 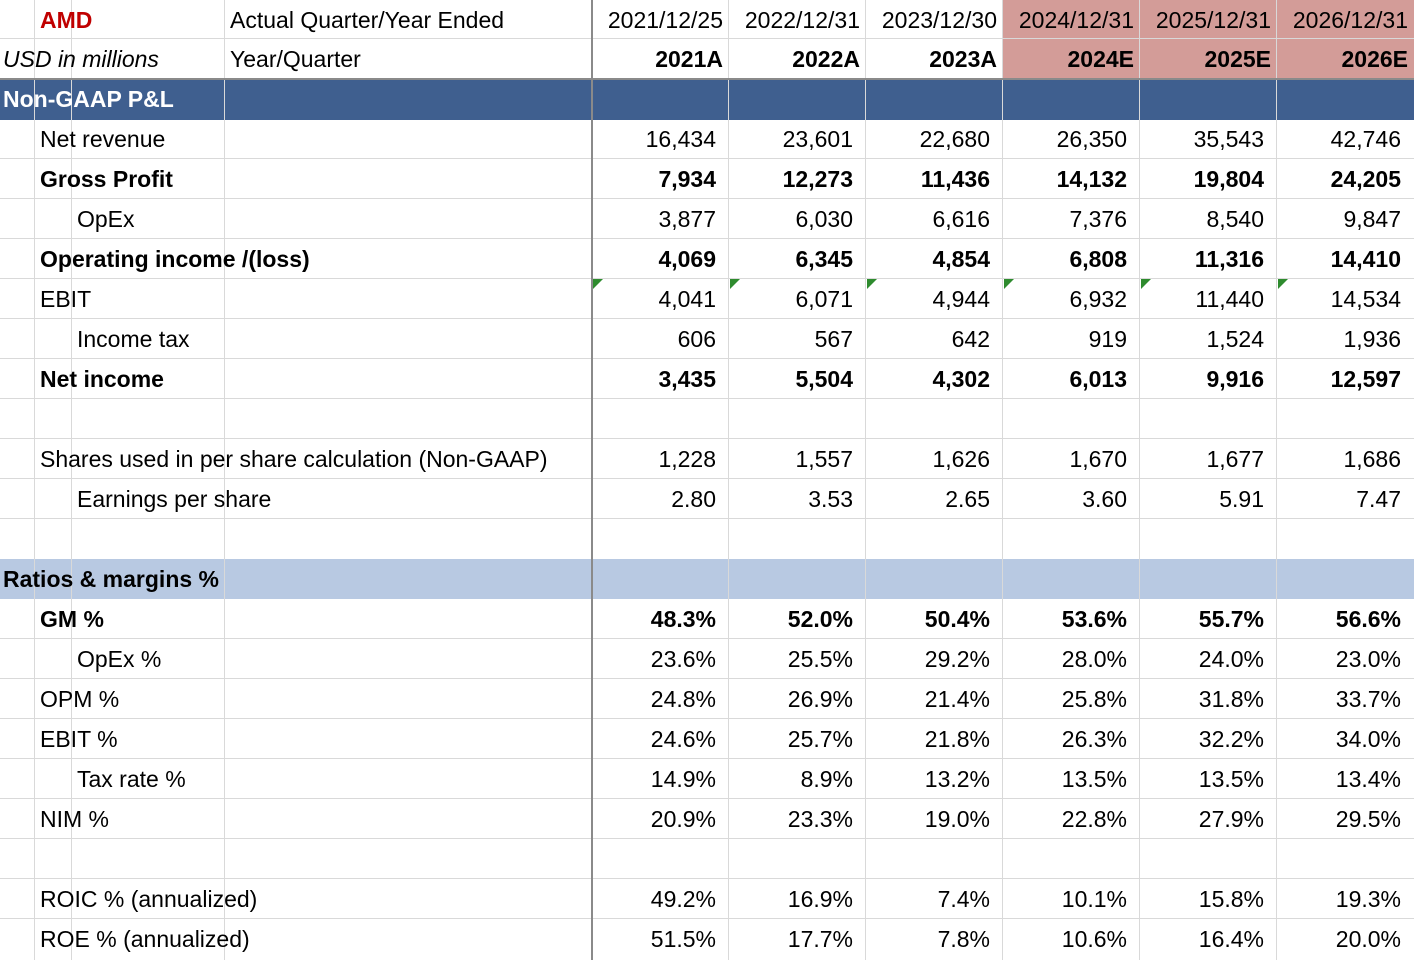 I want to click on cell-operating-income-4: 11,316, so click(x=1229, y=259).